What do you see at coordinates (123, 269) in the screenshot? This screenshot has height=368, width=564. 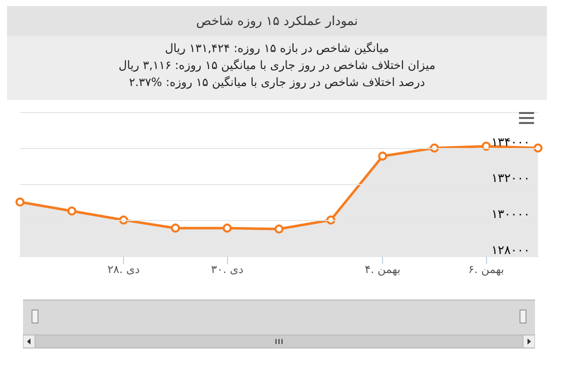 I see `x-tick-label: ۲۸. دی` at bounding box center [123, 269].